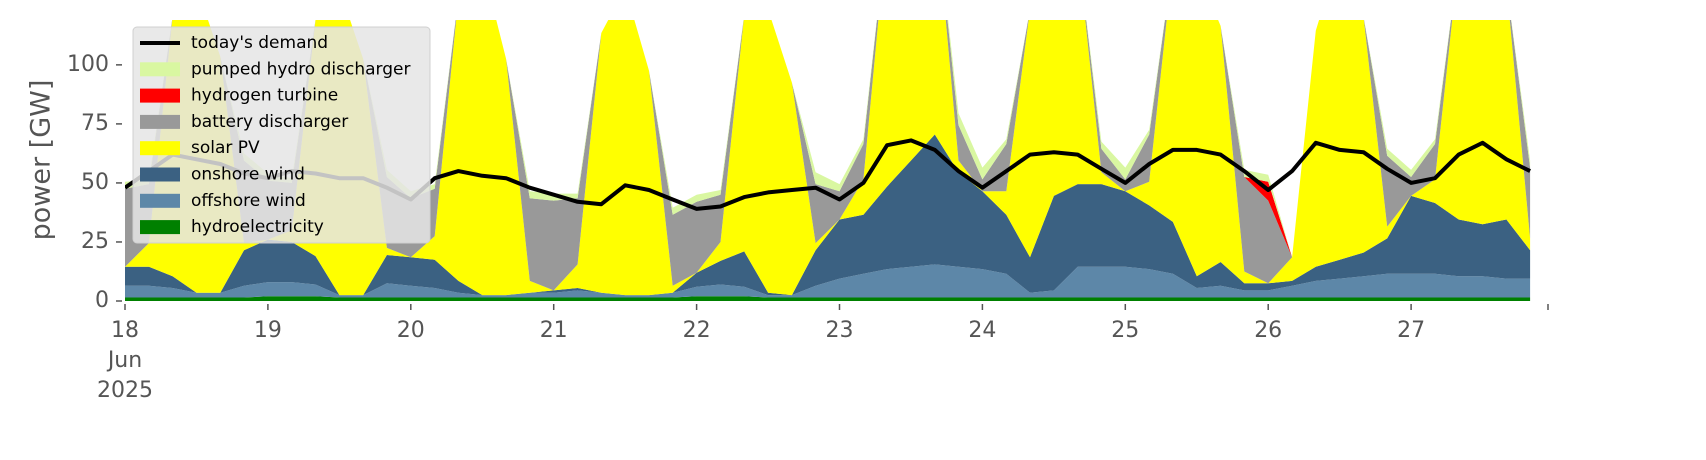 This screenshot has width=1706, height=460. Describe the element at coordinates (267, 330) in the screenshot. I see `x-tick-label: 19` at that location.